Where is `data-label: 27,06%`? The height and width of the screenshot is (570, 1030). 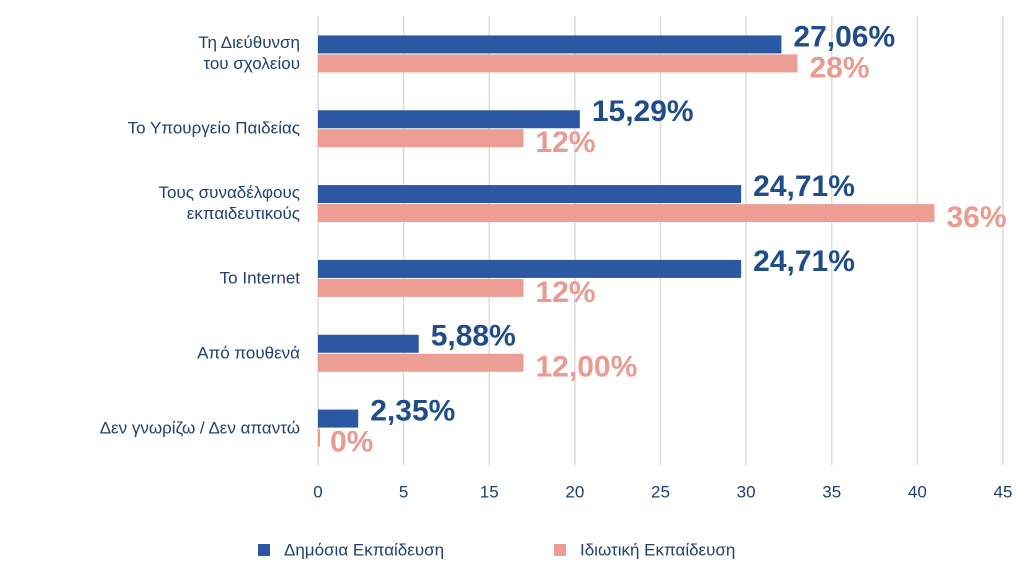
data-label: 27,06% is located at coordinates (844, 36).